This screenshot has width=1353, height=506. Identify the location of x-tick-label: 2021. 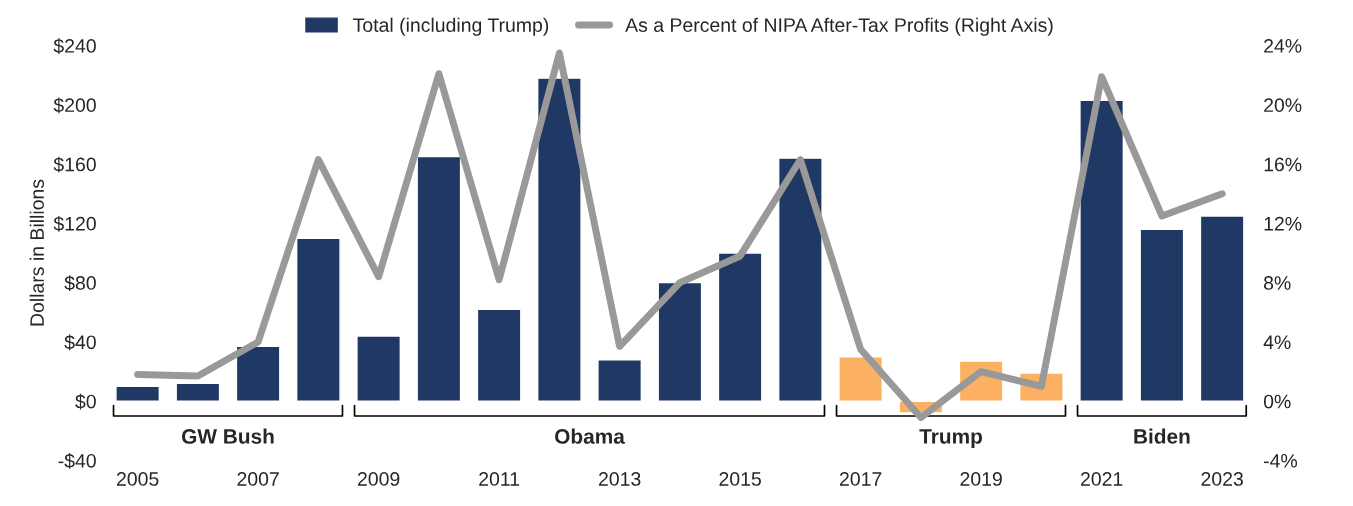
(1101, 479).